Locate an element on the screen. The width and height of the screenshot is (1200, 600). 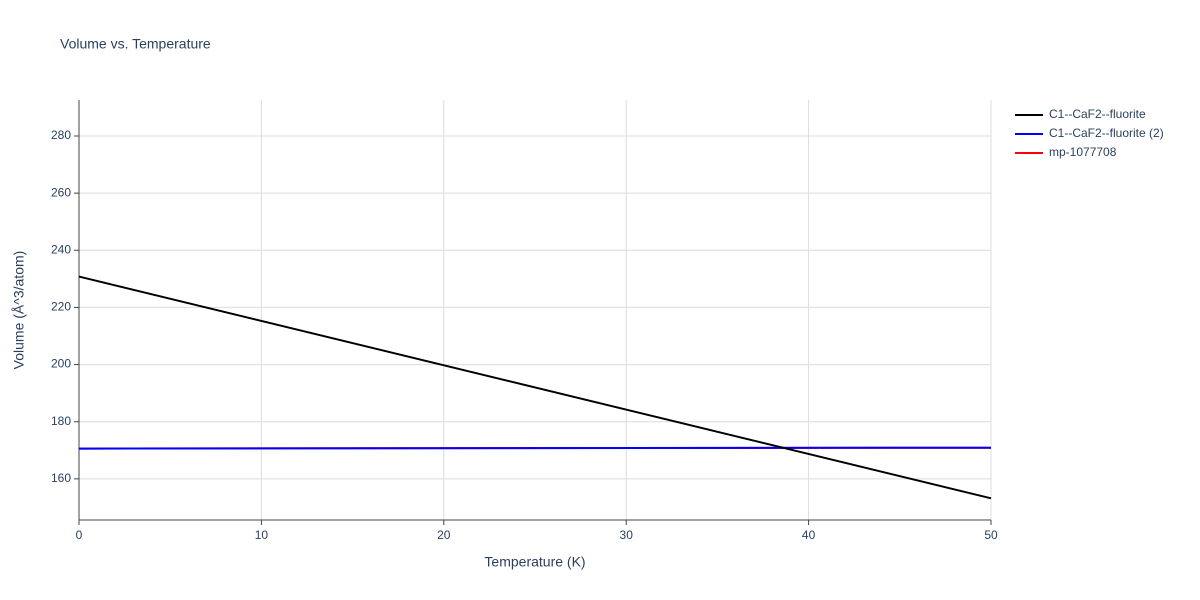
x-axis-title: Temperature (K) is located at coordinates (534, 562).